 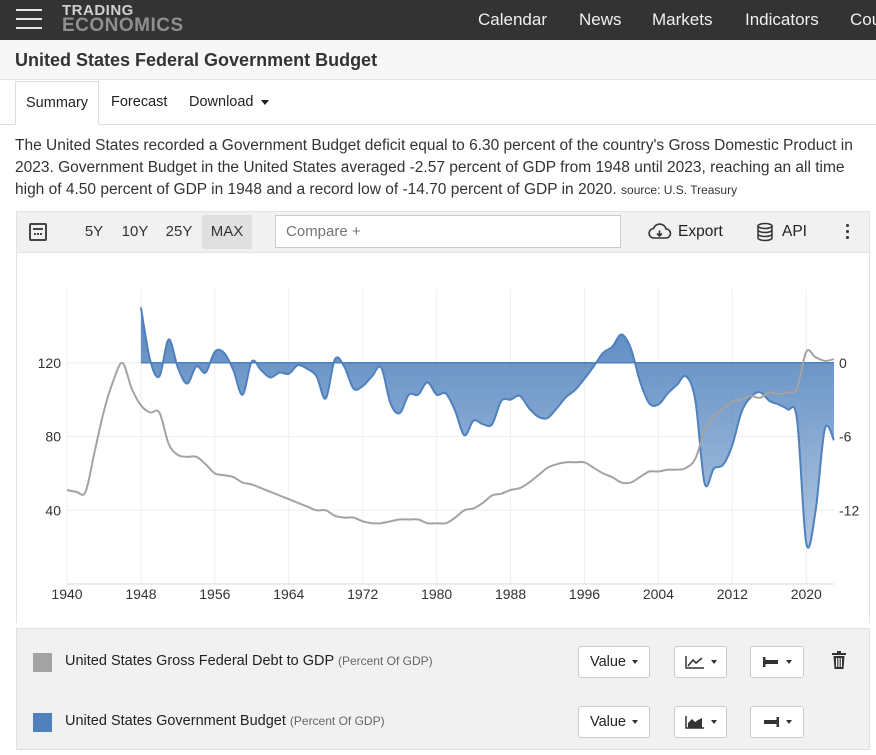 I want to click on trash-icon, so click(x=839, y=660).